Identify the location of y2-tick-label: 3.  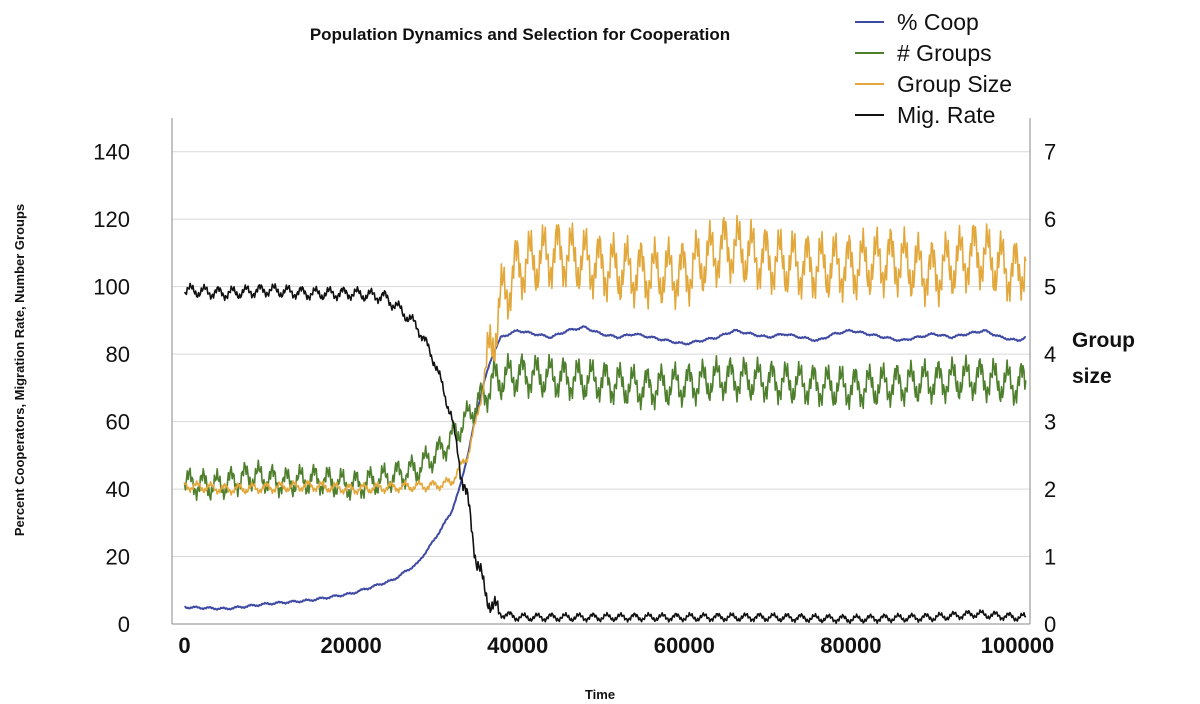
(1050, 422).